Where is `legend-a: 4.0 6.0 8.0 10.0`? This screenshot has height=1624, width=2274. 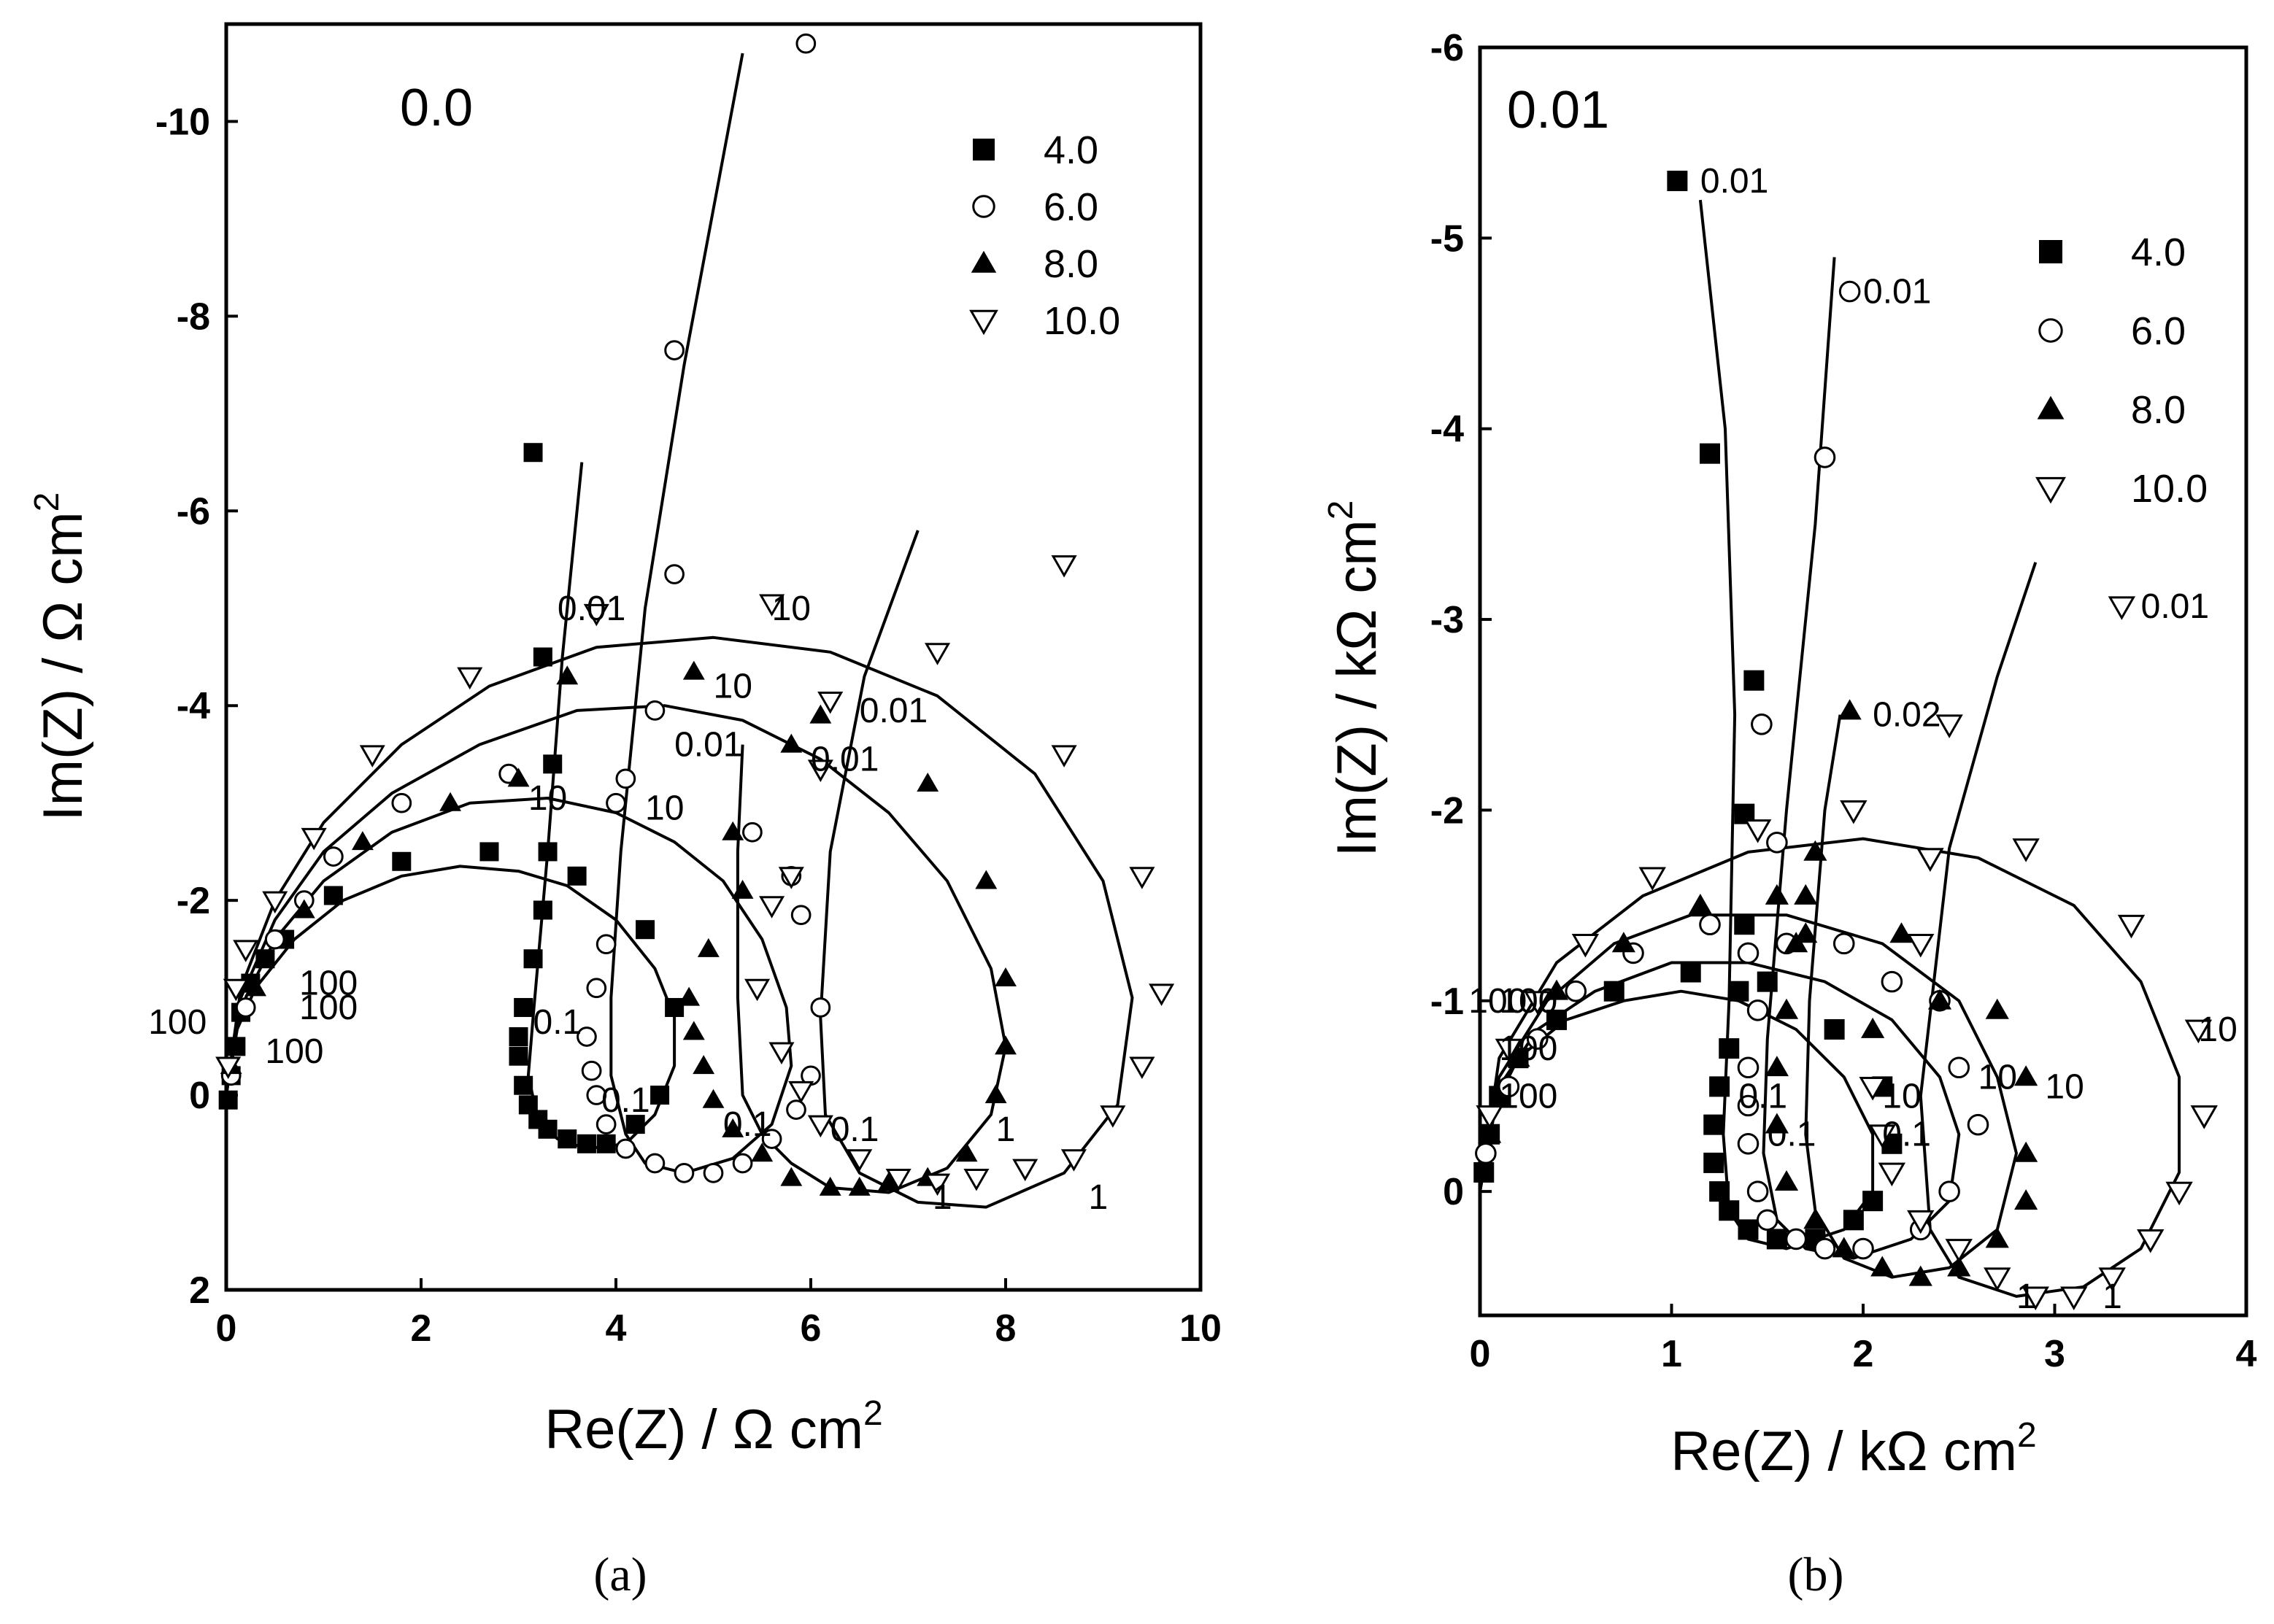
legend-a: 4.0 6.0 8.0 10.0 is located at coordinates (1044, 235).